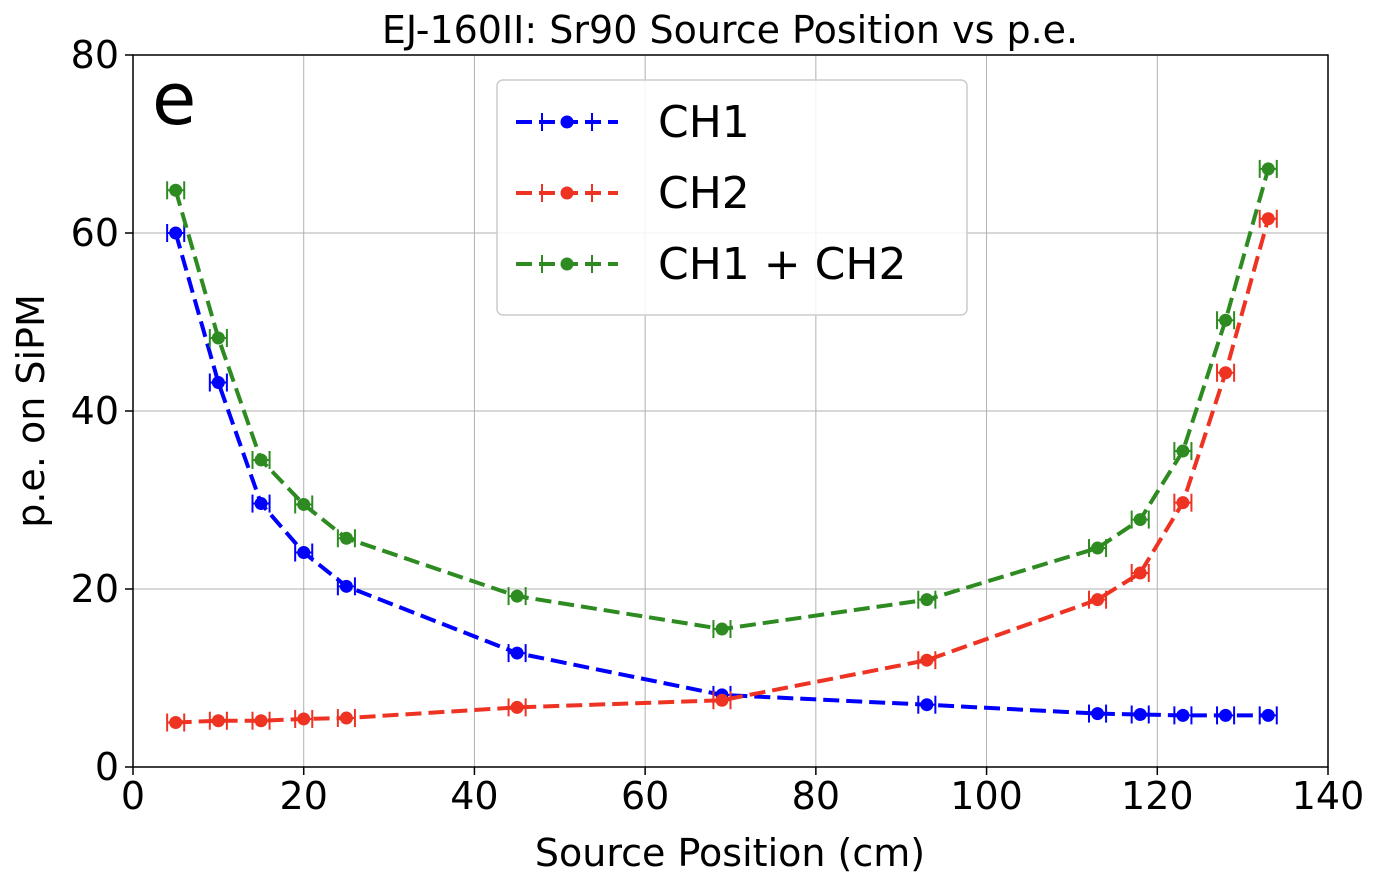 Image resolution: width=1374 pixels, height=888 pixels. I want to click on x-tick-label: 60, so click(645, 796).